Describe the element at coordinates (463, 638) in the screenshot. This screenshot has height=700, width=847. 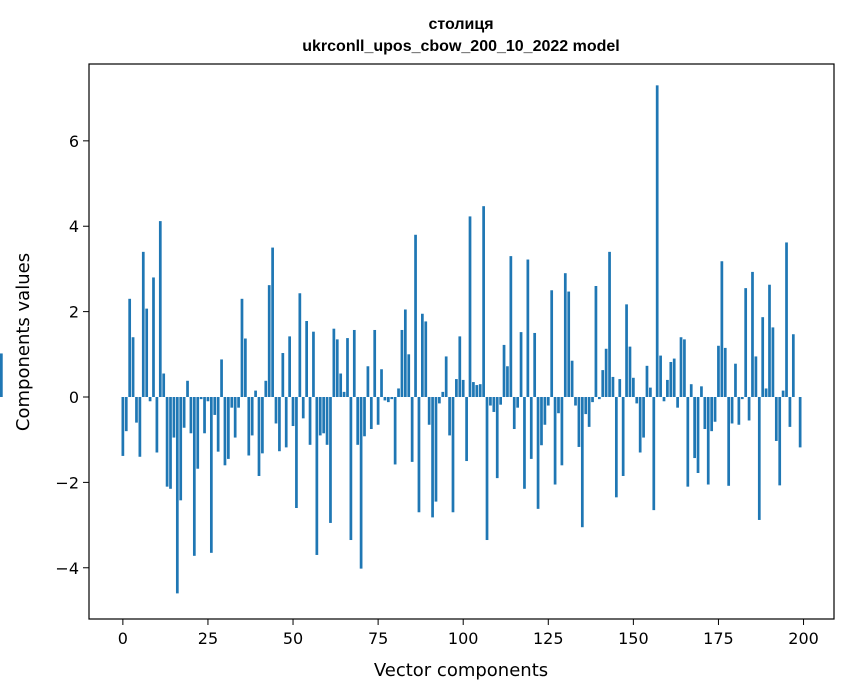
I see `x-tick-label: 100` at that location.